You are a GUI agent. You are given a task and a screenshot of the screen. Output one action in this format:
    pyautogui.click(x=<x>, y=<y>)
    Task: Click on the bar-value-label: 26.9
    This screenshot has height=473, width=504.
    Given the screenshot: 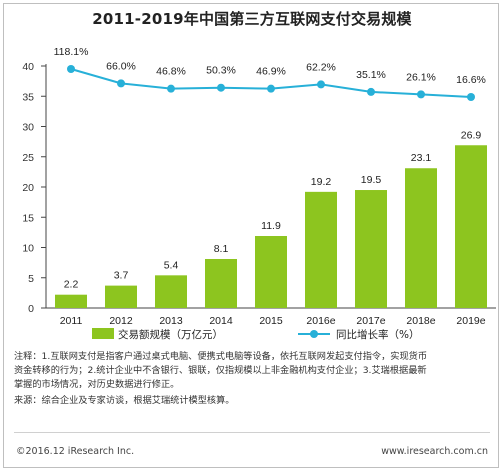 What is the action you would take?
    pyautogui.click(x=471, y=135)
    